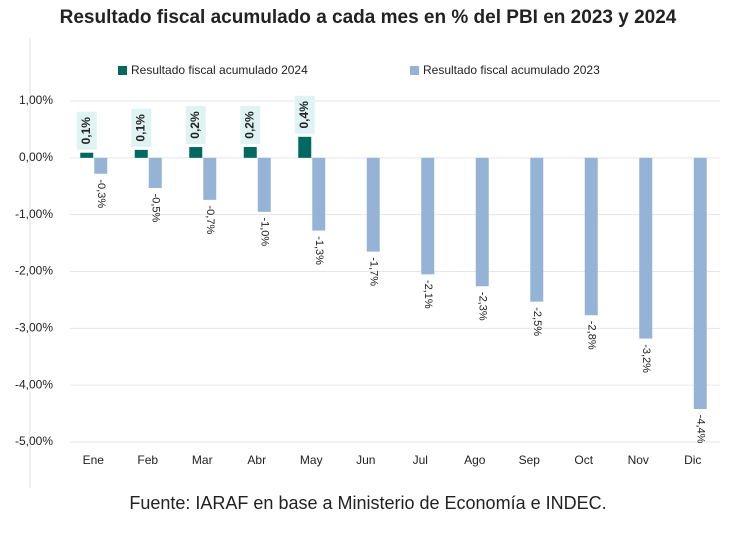 This screenshot has height=537, width=737. What do you see at coordinates (692, 460) in the screenshot?
I see `x-tick-label: Dic` at bounding box center [692, 460].